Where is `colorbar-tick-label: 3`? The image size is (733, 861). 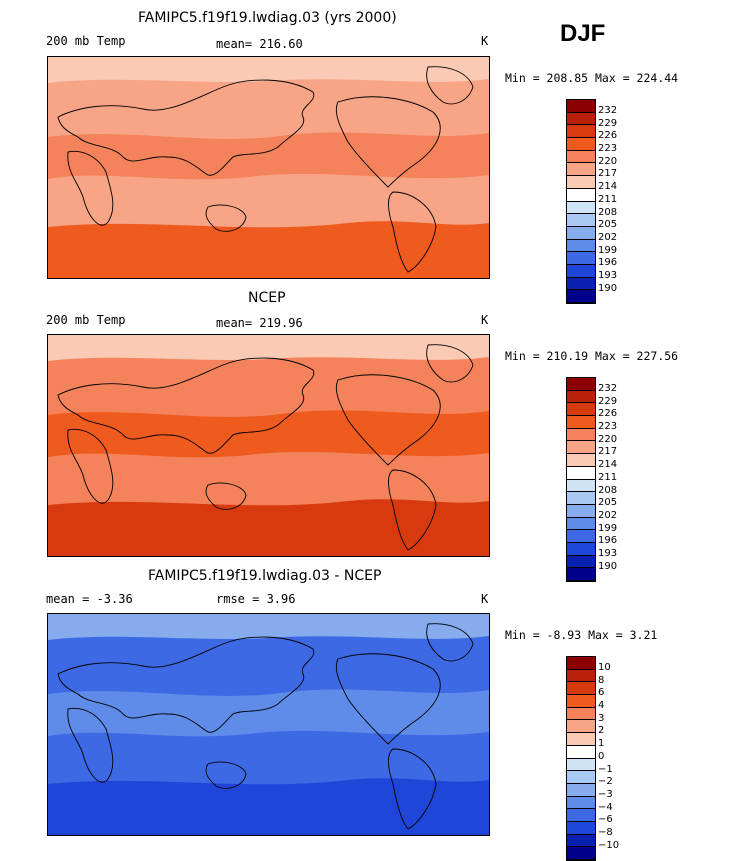 colorbar-tick-label: 3 is located at coordinates (601, 718).